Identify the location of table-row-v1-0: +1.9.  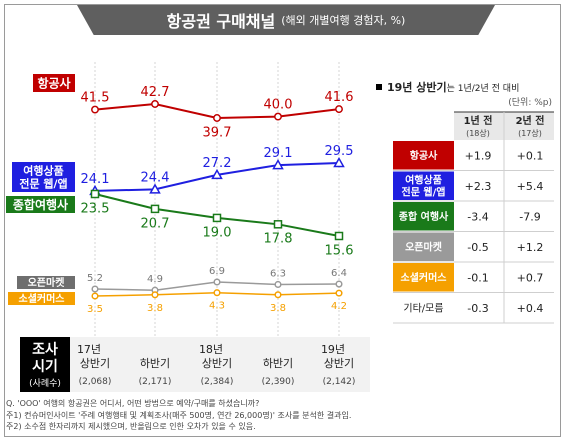
(478, 155).